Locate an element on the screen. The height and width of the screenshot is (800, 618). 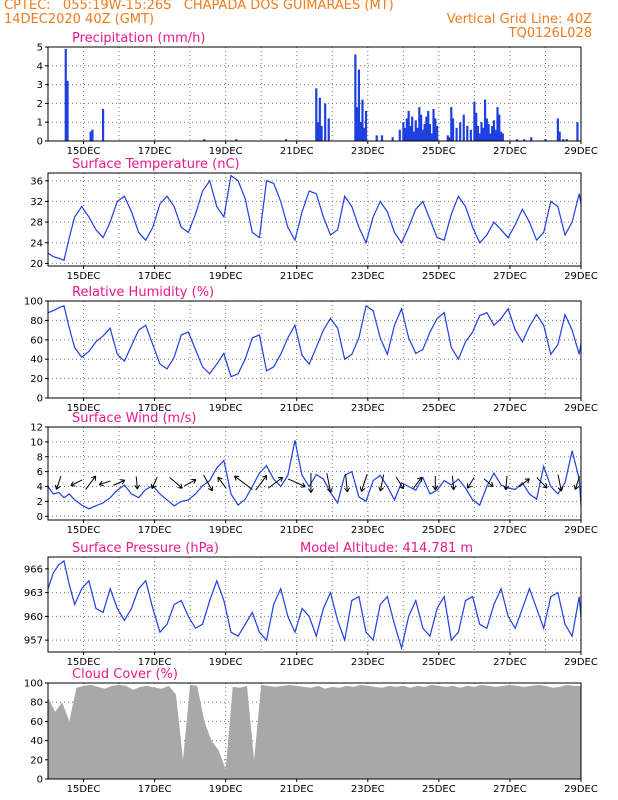
y-tick-label: 80 is located at coordinates (36, 703).